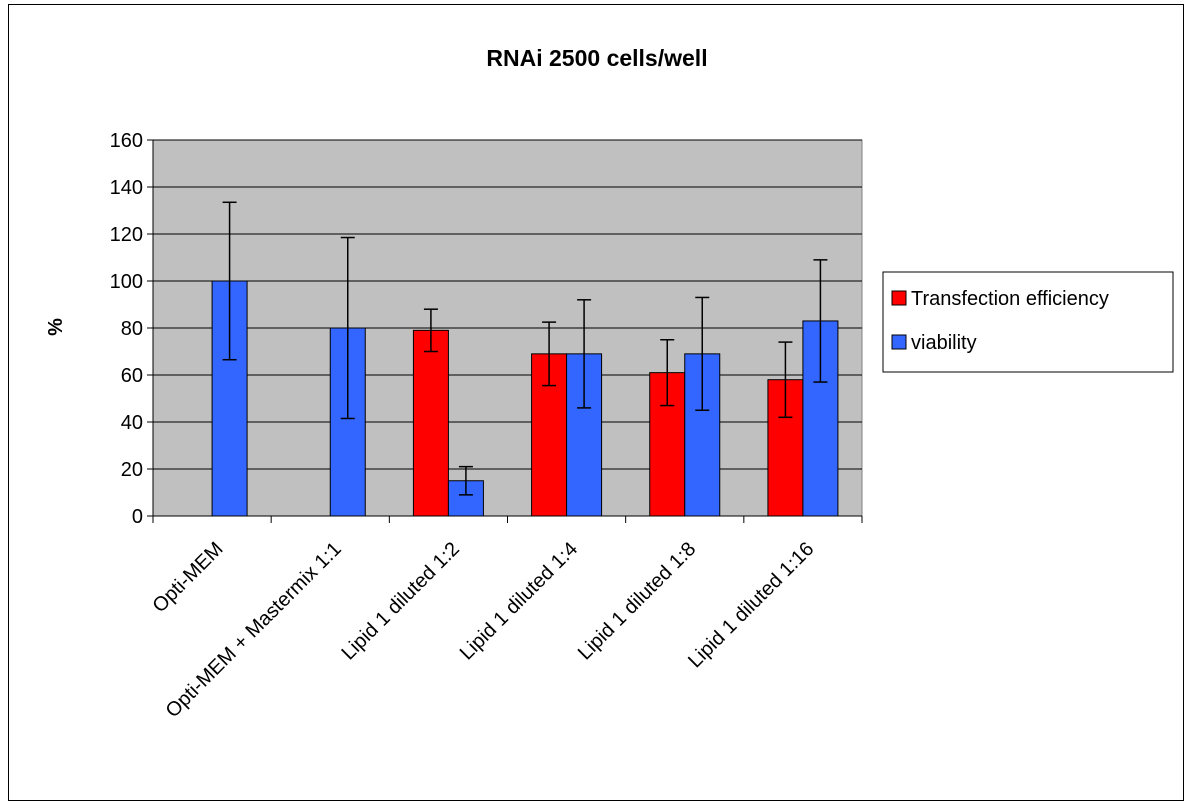  I want to click on y-tick-label: 100, so click(126, 282).